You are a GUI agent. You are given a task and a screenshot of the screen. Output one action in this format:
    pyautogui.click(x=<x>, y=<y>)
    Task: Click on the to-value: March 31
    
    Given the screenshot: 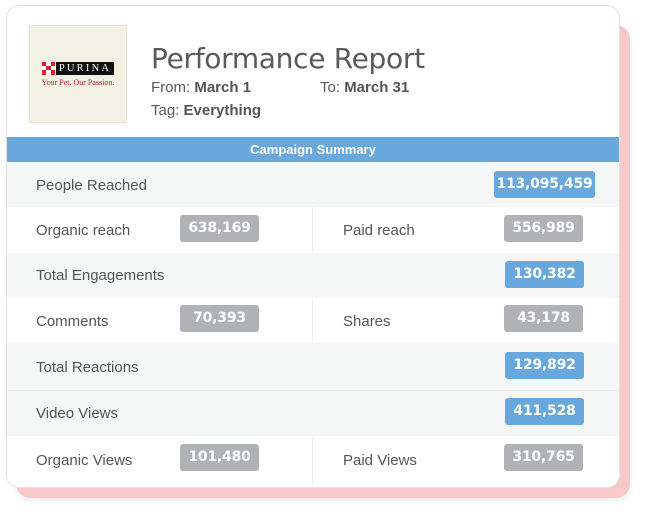 What is the action you would take?
    pyautogui.click(x=377, y=87)
    